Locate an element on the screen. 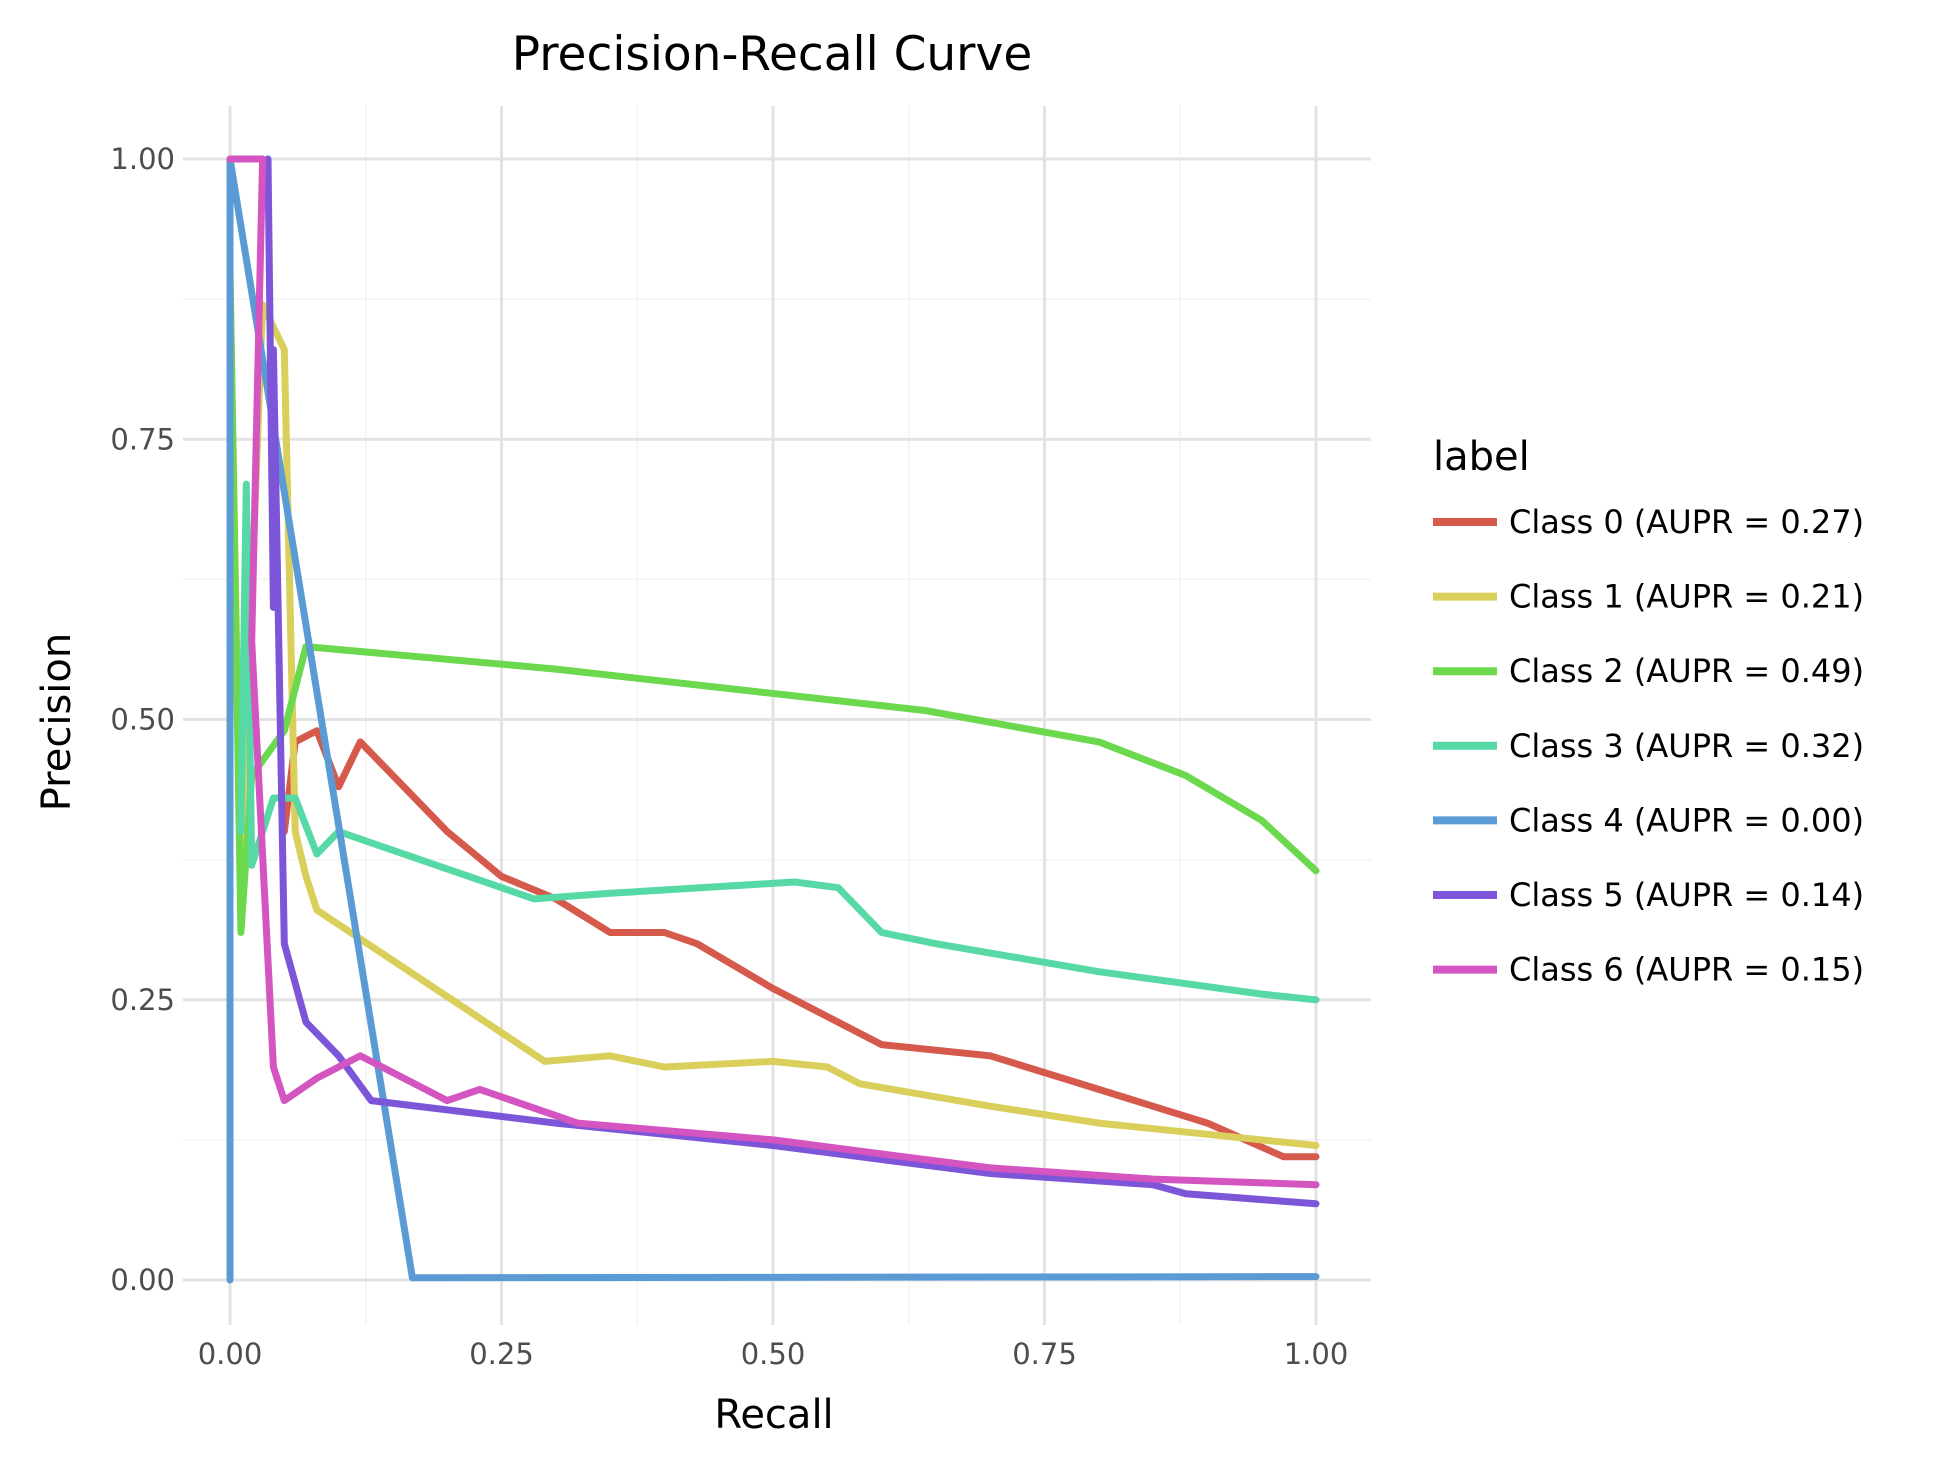 This screenshot has height=1461, width=1941. legend-label: Class 2 (AUPR = 0.49) is located at coordinates (1686, 671).